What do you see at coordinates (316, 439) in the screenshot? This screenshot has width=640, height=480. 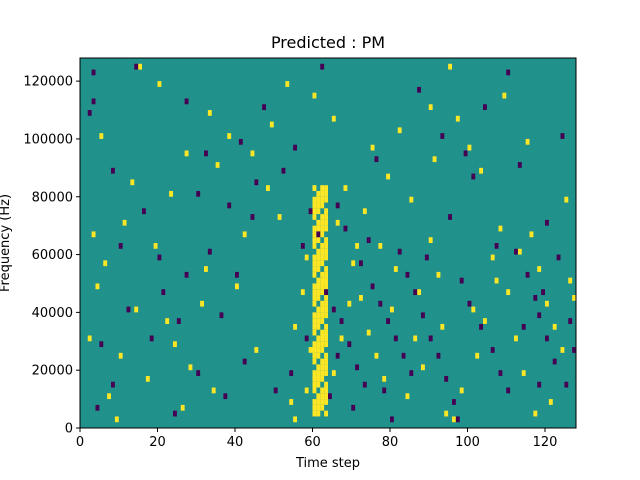 I see `x-axis-ticks: 0 20 40 60 80 100 120` at bounding box center [316, 439].